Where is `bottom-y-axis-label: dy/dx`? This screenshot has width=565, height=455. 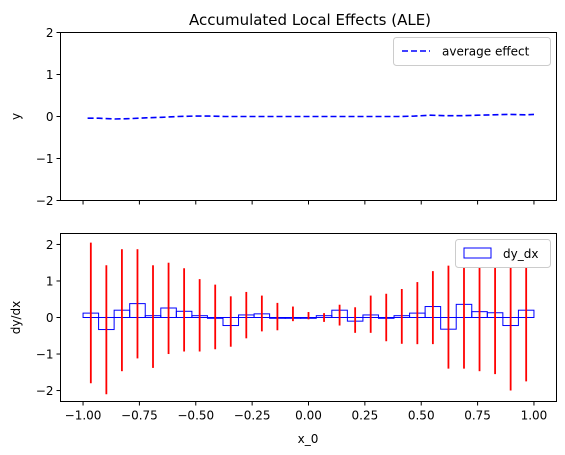
bottom-y-axis-label: dy/dx is located at coordinates (16, 317).